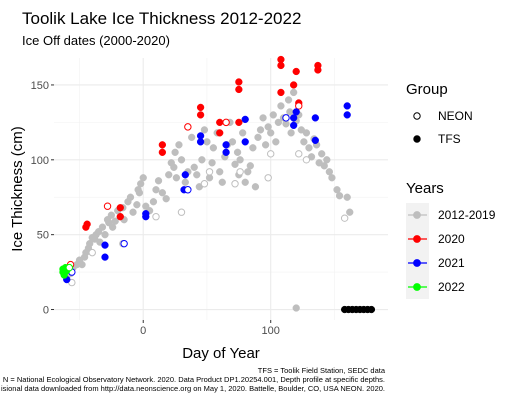 The width and height of the screenshot is (513, 400). What do you see at coordinates (417, 116) in the screenshot?
I see `legend-key-neon` at bounding box center [417, 116].